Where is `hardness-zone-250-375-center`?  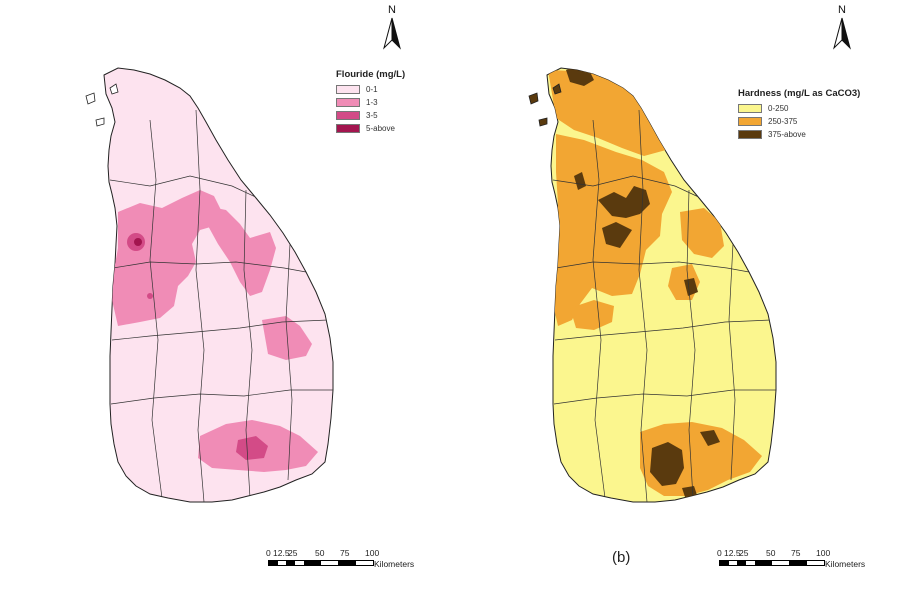 hardness-zone-250-375-center is located at coordinates (592, 315).